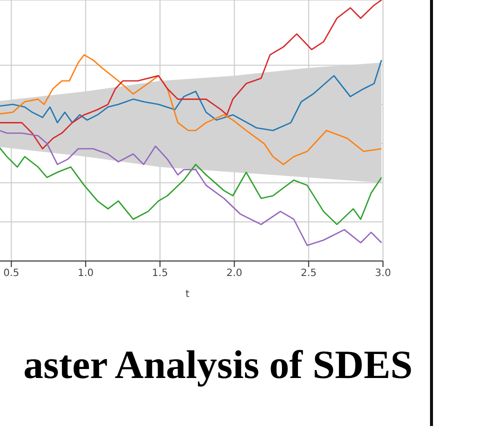 This screenshot has height=434, width=488. What do you see at coordinates (383, 274) in the screenshot?
I see `x-tick-label: 3.0` at bounding box center [383, 274].